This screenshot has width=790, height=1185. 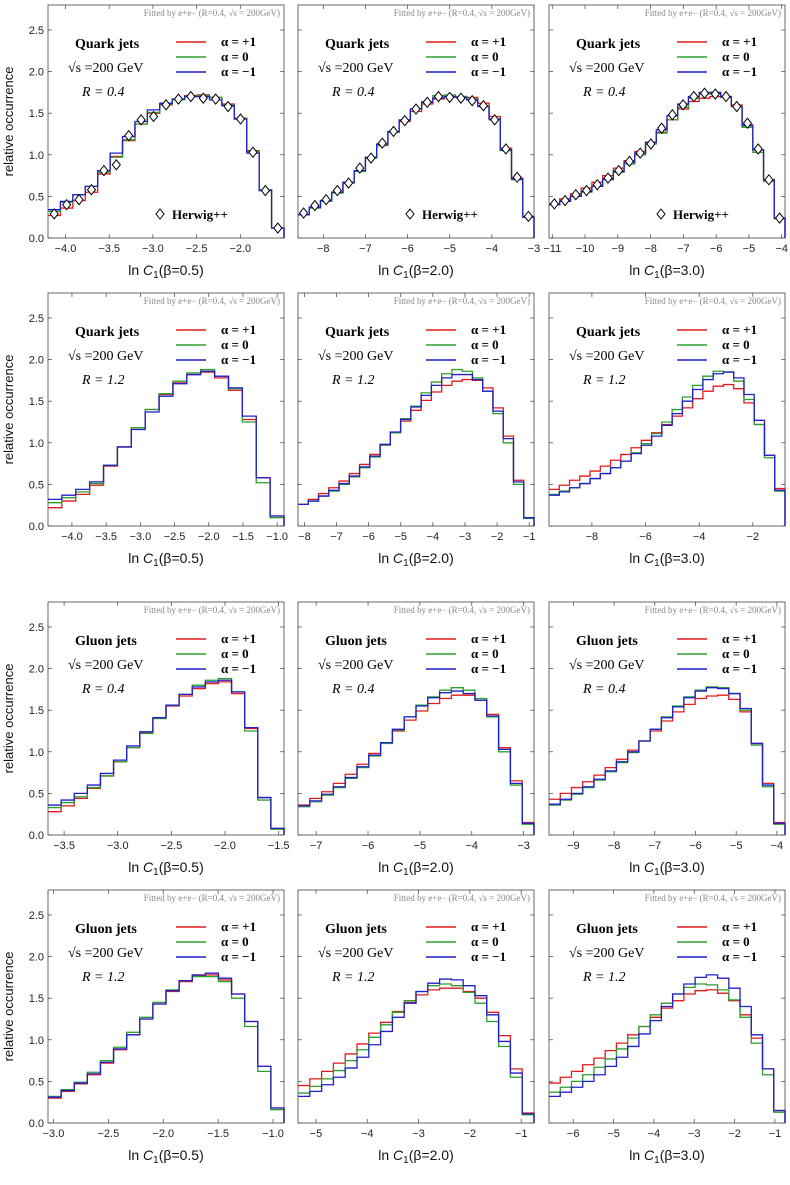 I want to click on herwig-legend-label: Herwig++, so click(x=701, y=214).